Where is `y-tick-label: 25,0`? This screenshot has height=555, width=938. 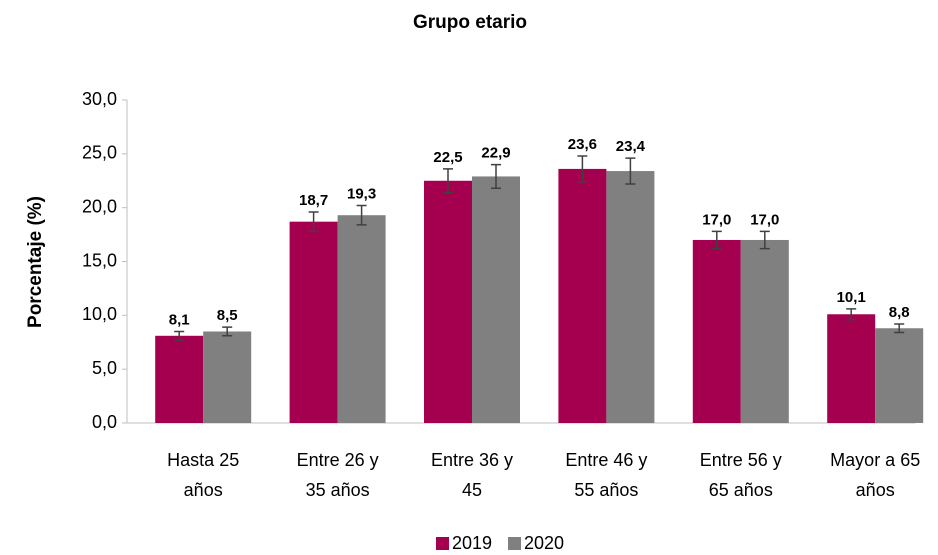
y-tick-label: 25,0 is located at coordinates (99, 153).